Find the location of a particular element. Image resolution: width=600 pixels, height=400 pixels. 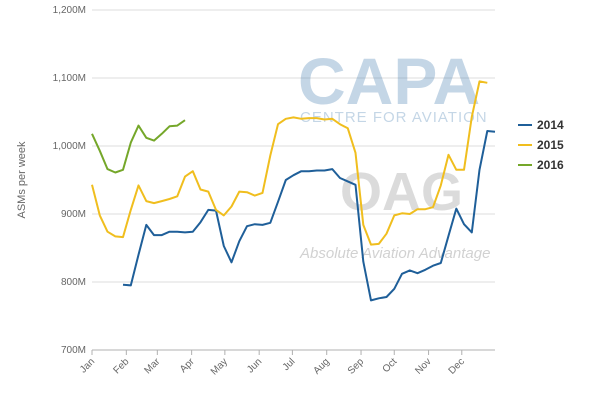

legend: 2014 2015 2016 is located at coordinates (541, 145).